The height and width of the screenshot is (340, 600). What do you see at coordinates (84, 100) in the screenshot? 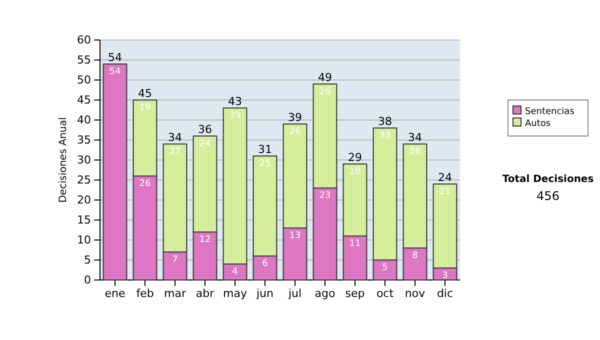
I see `y-tick-label: 45` at bounding box center [84, 100].